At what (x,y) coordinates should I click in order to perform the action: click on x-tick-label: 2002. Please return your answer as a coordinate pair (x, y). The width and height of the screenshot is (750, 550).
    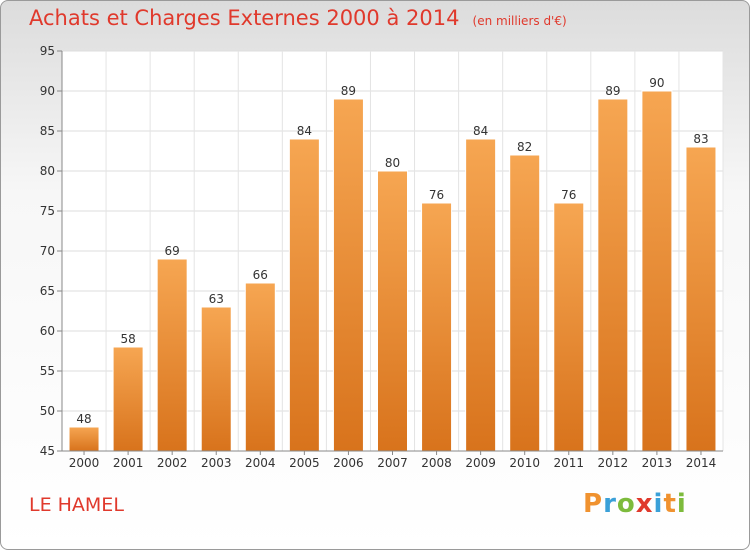
    Looking at the image, I should click on (172, 463).